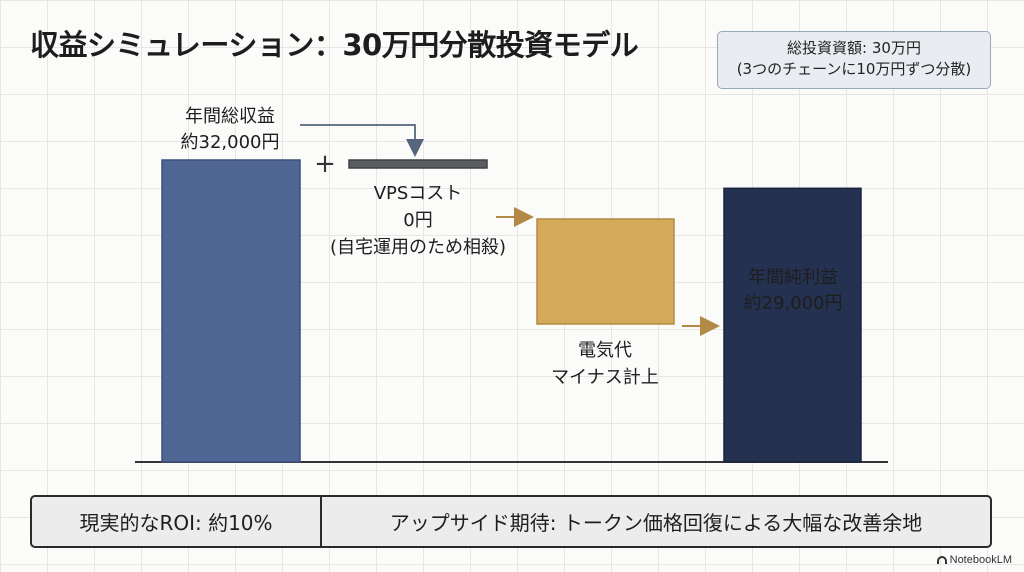 The width and height of the screenshot is (1024, 572). I want to click on revenue-label-name: 年間総収益, so click(230, 116).